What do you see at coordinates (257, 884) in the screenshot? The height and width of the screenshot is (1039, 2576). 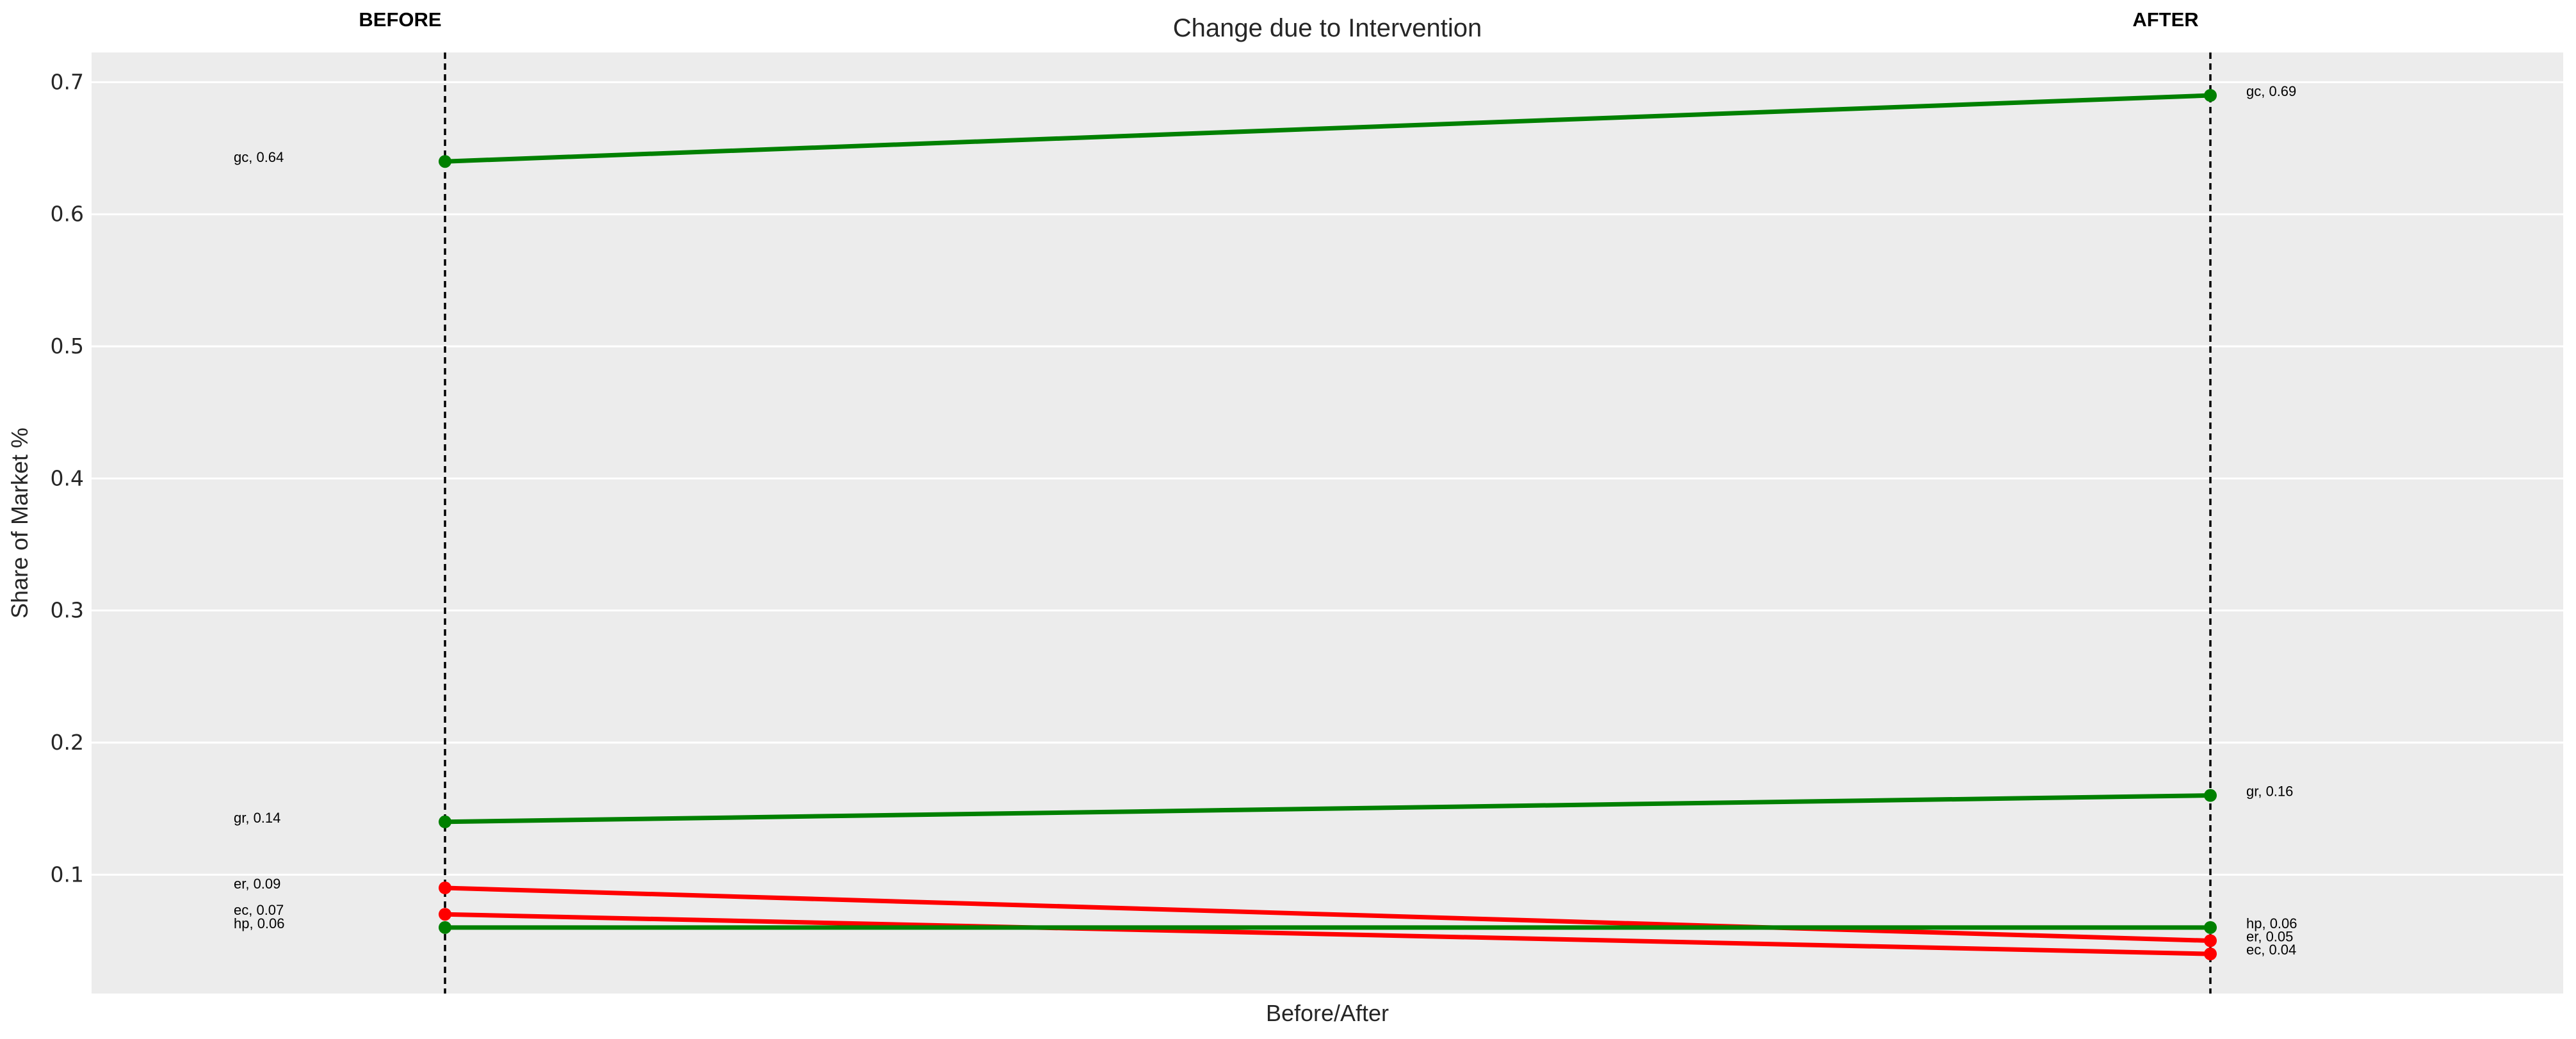 I see `point-label-er-before: er, 0.09` at bounding box center [257, 884].